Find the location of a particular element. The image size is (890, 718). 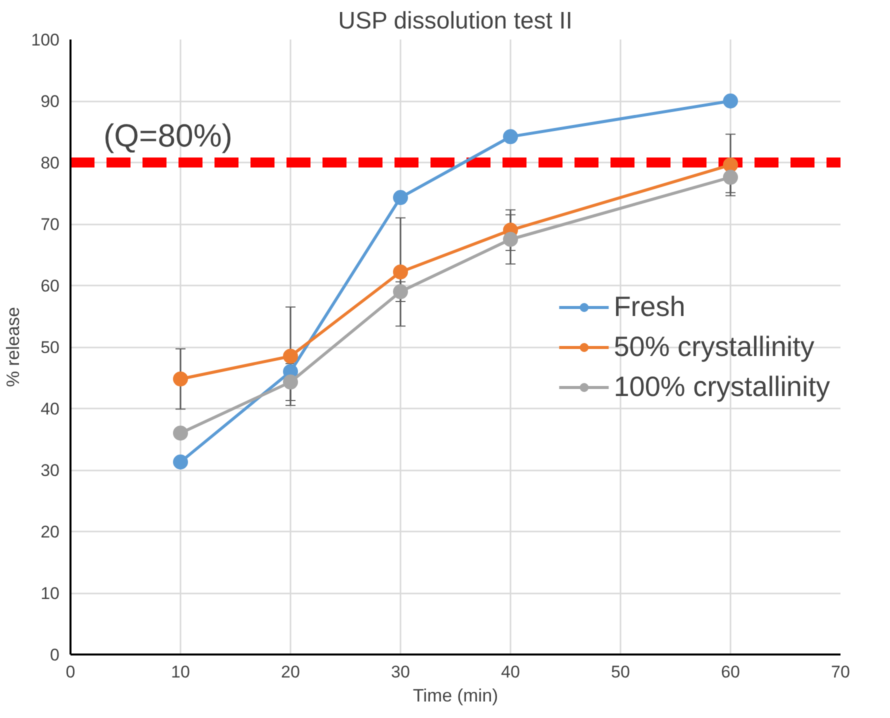

y-tick-label: 90 is located at coordinates (50, 101).